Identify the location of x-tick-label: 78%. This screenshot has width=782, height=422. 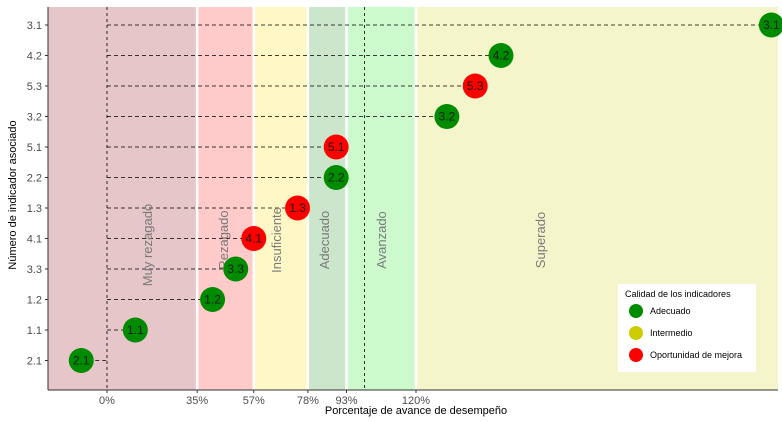
(308, 401).